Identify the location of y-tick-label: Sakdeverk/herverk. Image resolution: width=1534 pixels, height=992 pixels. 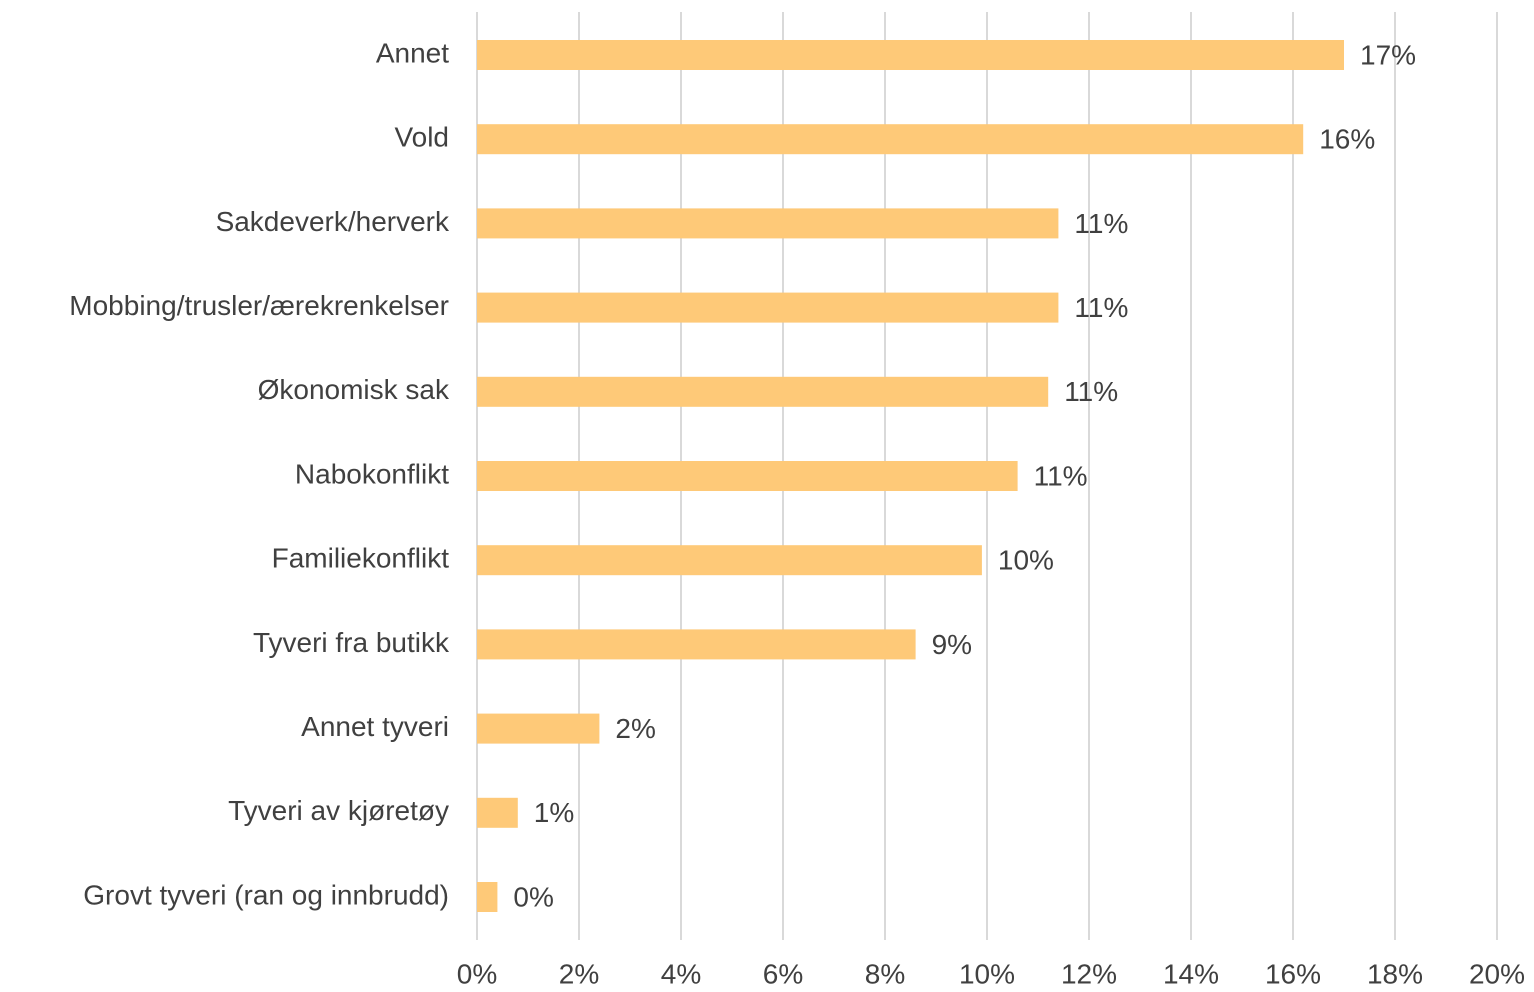
(333, 221).